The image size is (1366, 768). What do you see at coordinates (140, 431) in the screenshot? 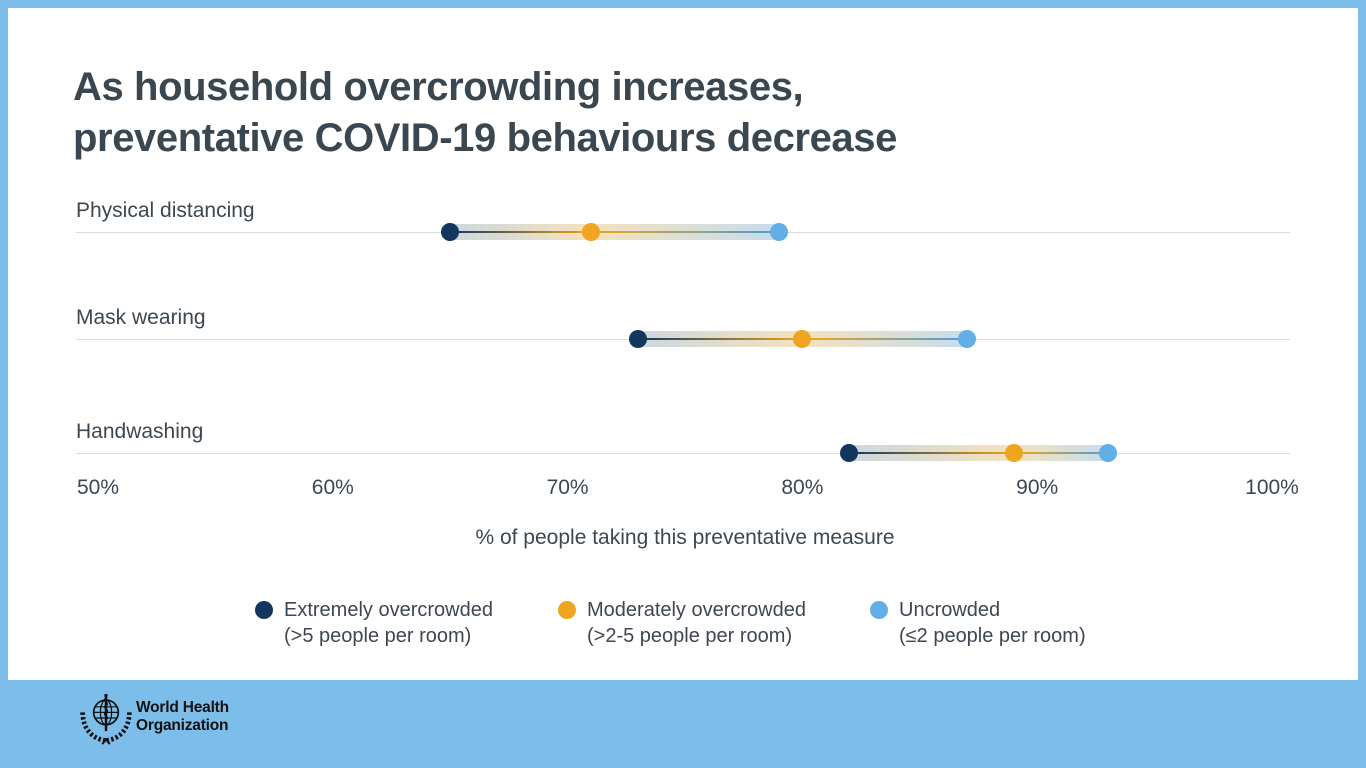
I see `category-label: Handwashing` at bounding box center [140, 431].